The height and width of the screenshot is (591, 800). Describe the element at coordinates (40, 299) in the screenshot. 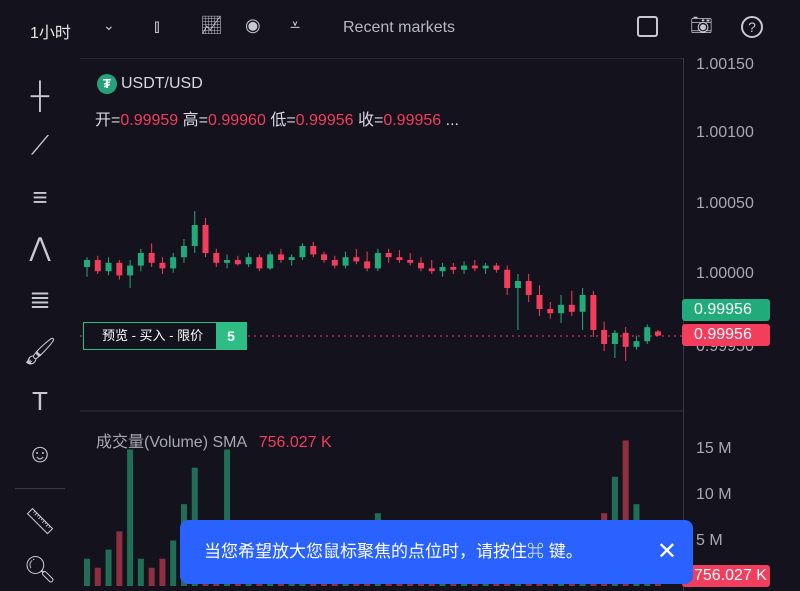

I see `projection-icon: ≣` at that location.